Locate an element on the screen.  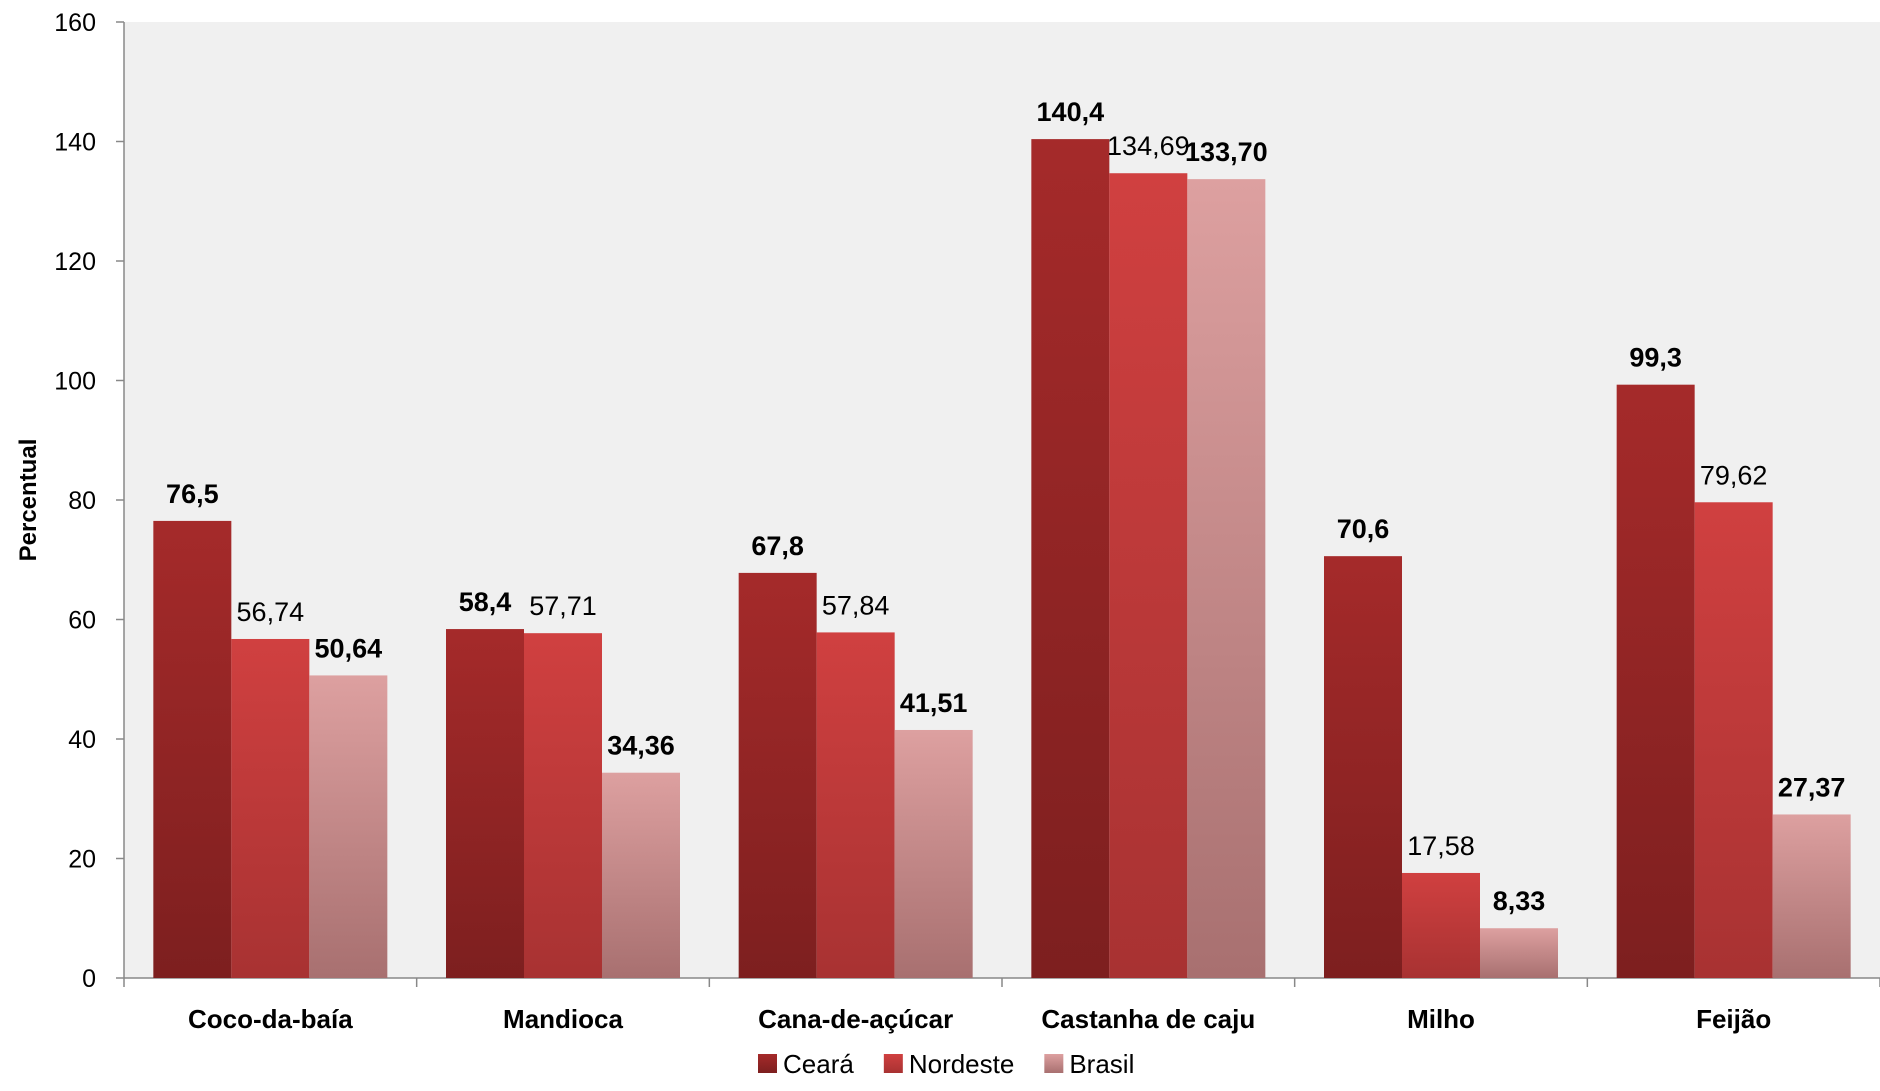
y-tick-label: 60 is located at coordinates (82, 621).